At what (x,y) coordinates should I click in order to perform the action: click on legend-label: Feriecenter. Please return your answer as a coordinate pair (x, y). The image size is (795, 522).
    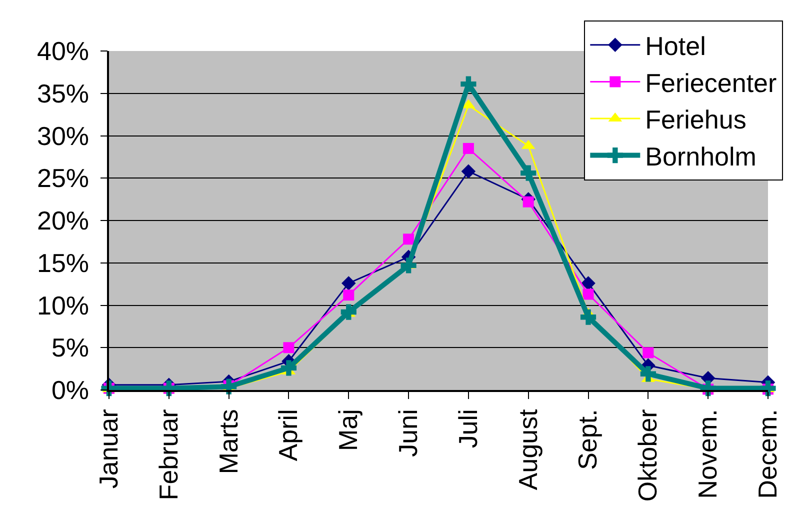
    Looking at the image, I should click on (711, 83).